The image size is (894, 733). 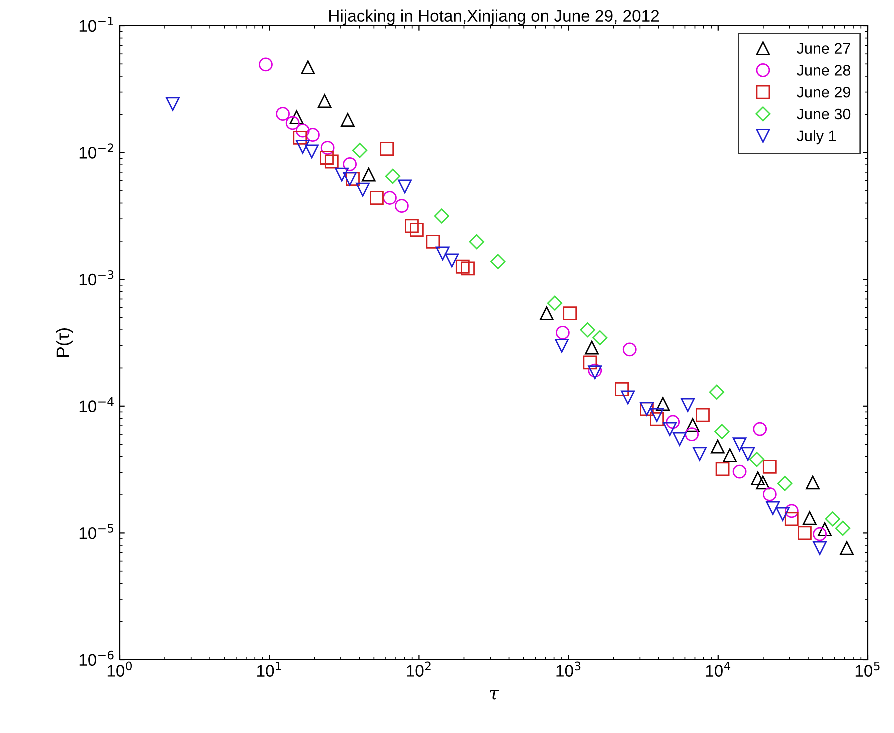 What do you see at coordinates (419, 669) in the screenshot?
I see `x-tick-label: 10$^{2}$` at bounding box center [419, 669].